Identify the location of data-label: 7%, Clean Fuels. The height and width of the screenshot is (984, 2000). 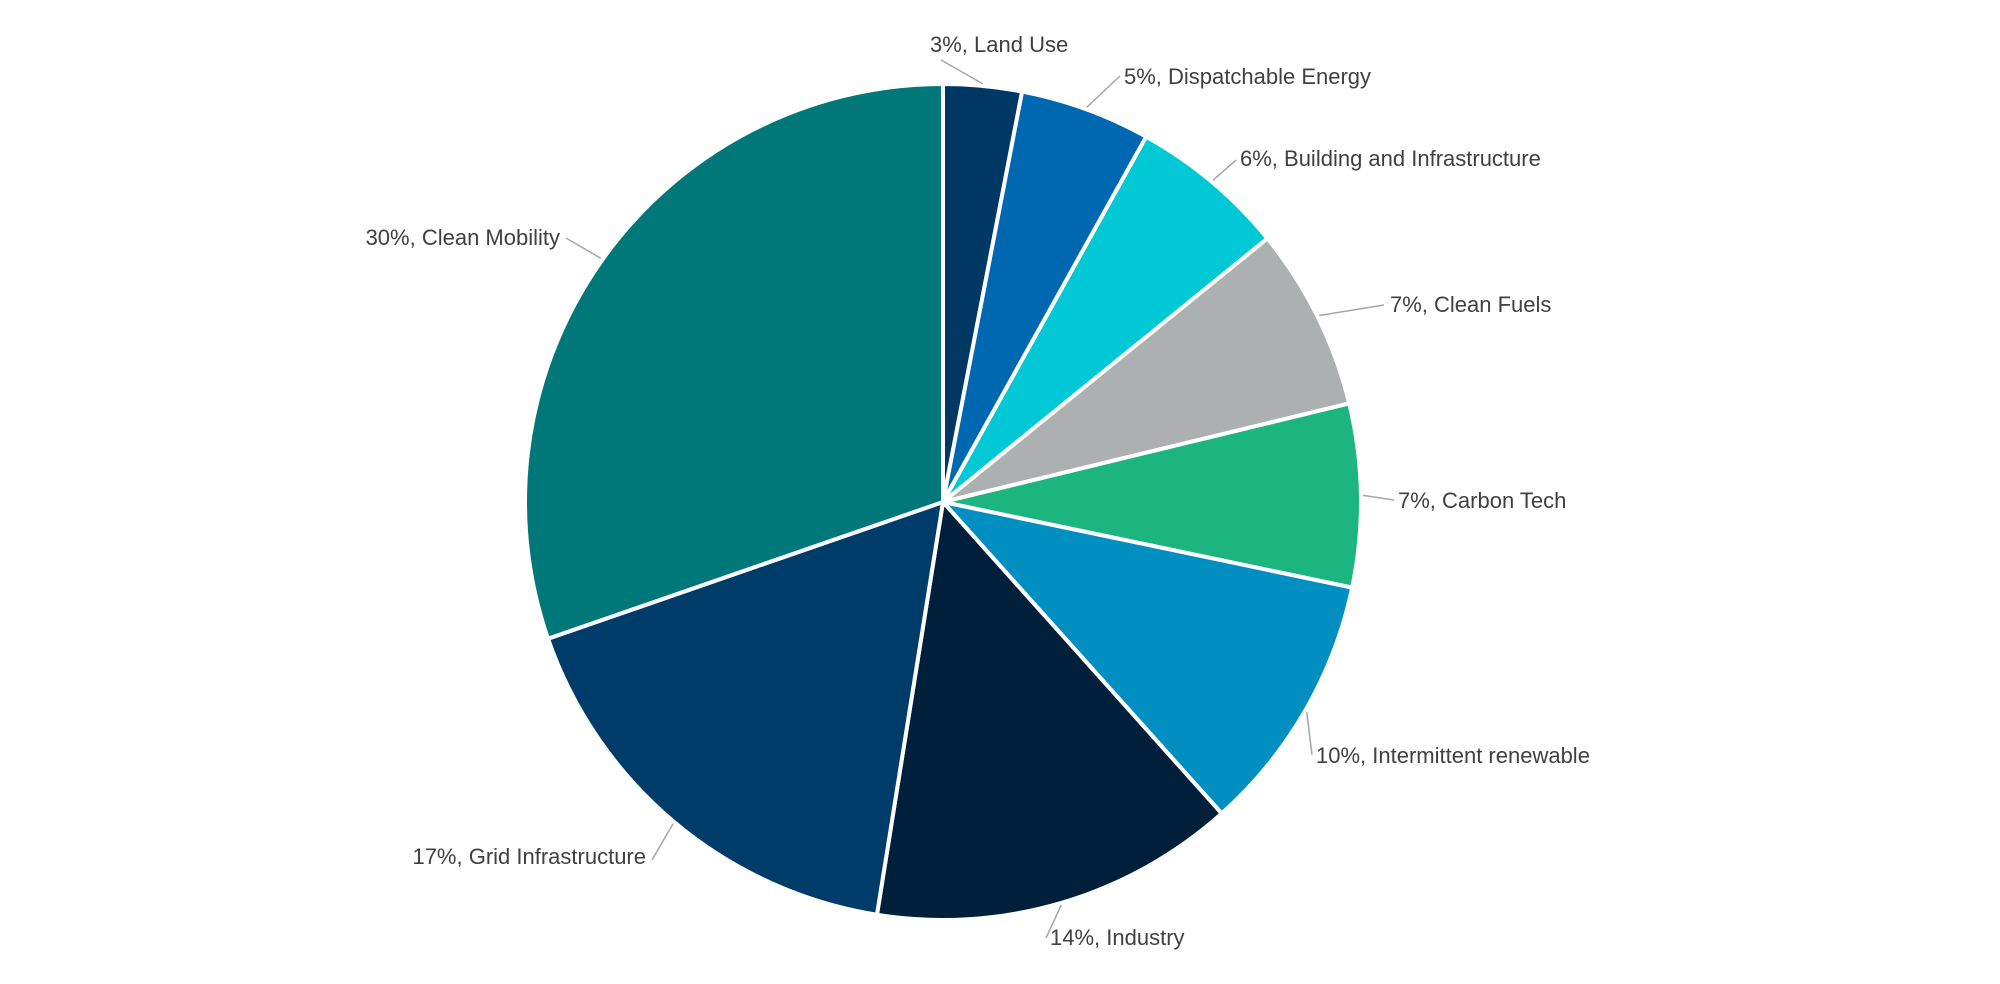
(1470, 304).